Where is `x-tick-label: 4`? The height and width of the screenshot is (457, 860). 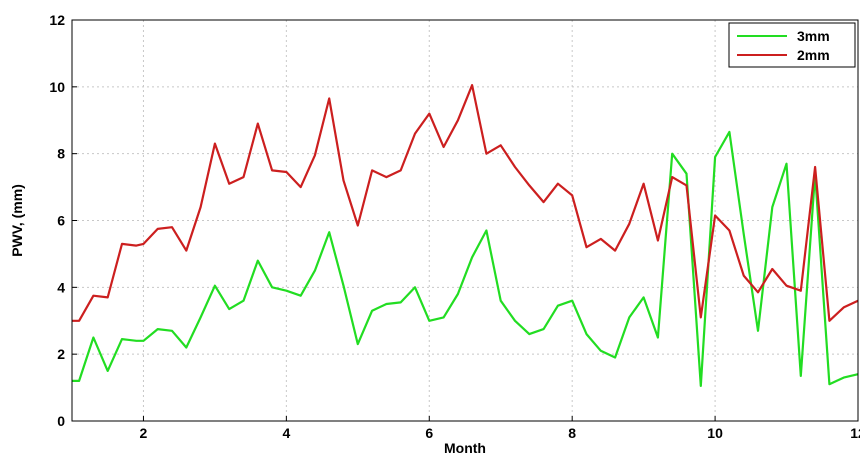
x-tick-label: 4 is located at coordinates (286, 433).